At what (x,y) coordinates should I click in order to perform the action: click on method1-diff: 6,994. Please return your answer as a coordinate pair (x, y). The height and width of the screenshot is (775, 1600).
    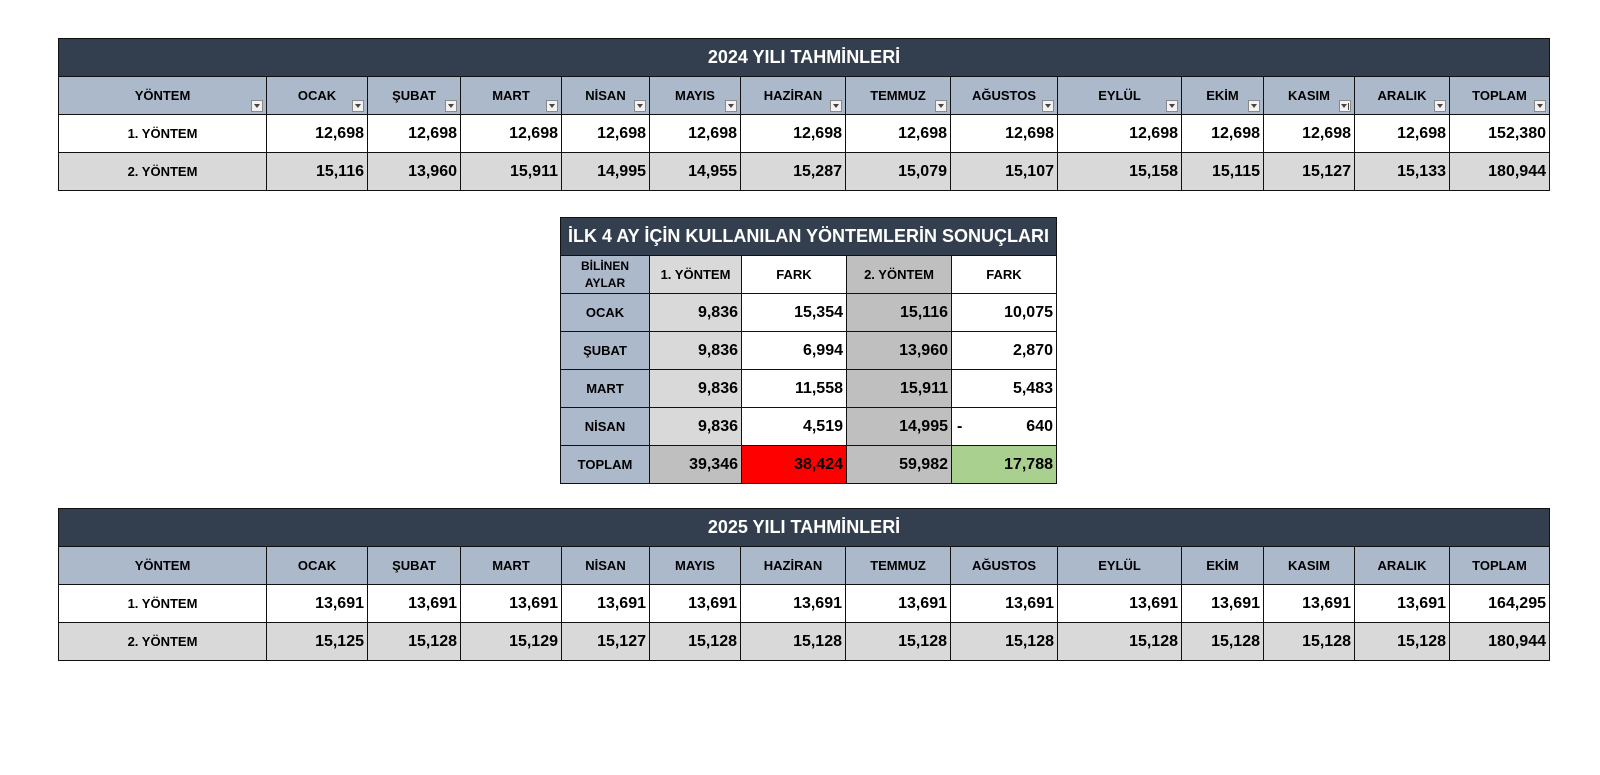
    Looking at the image, I should click on (794, 350).